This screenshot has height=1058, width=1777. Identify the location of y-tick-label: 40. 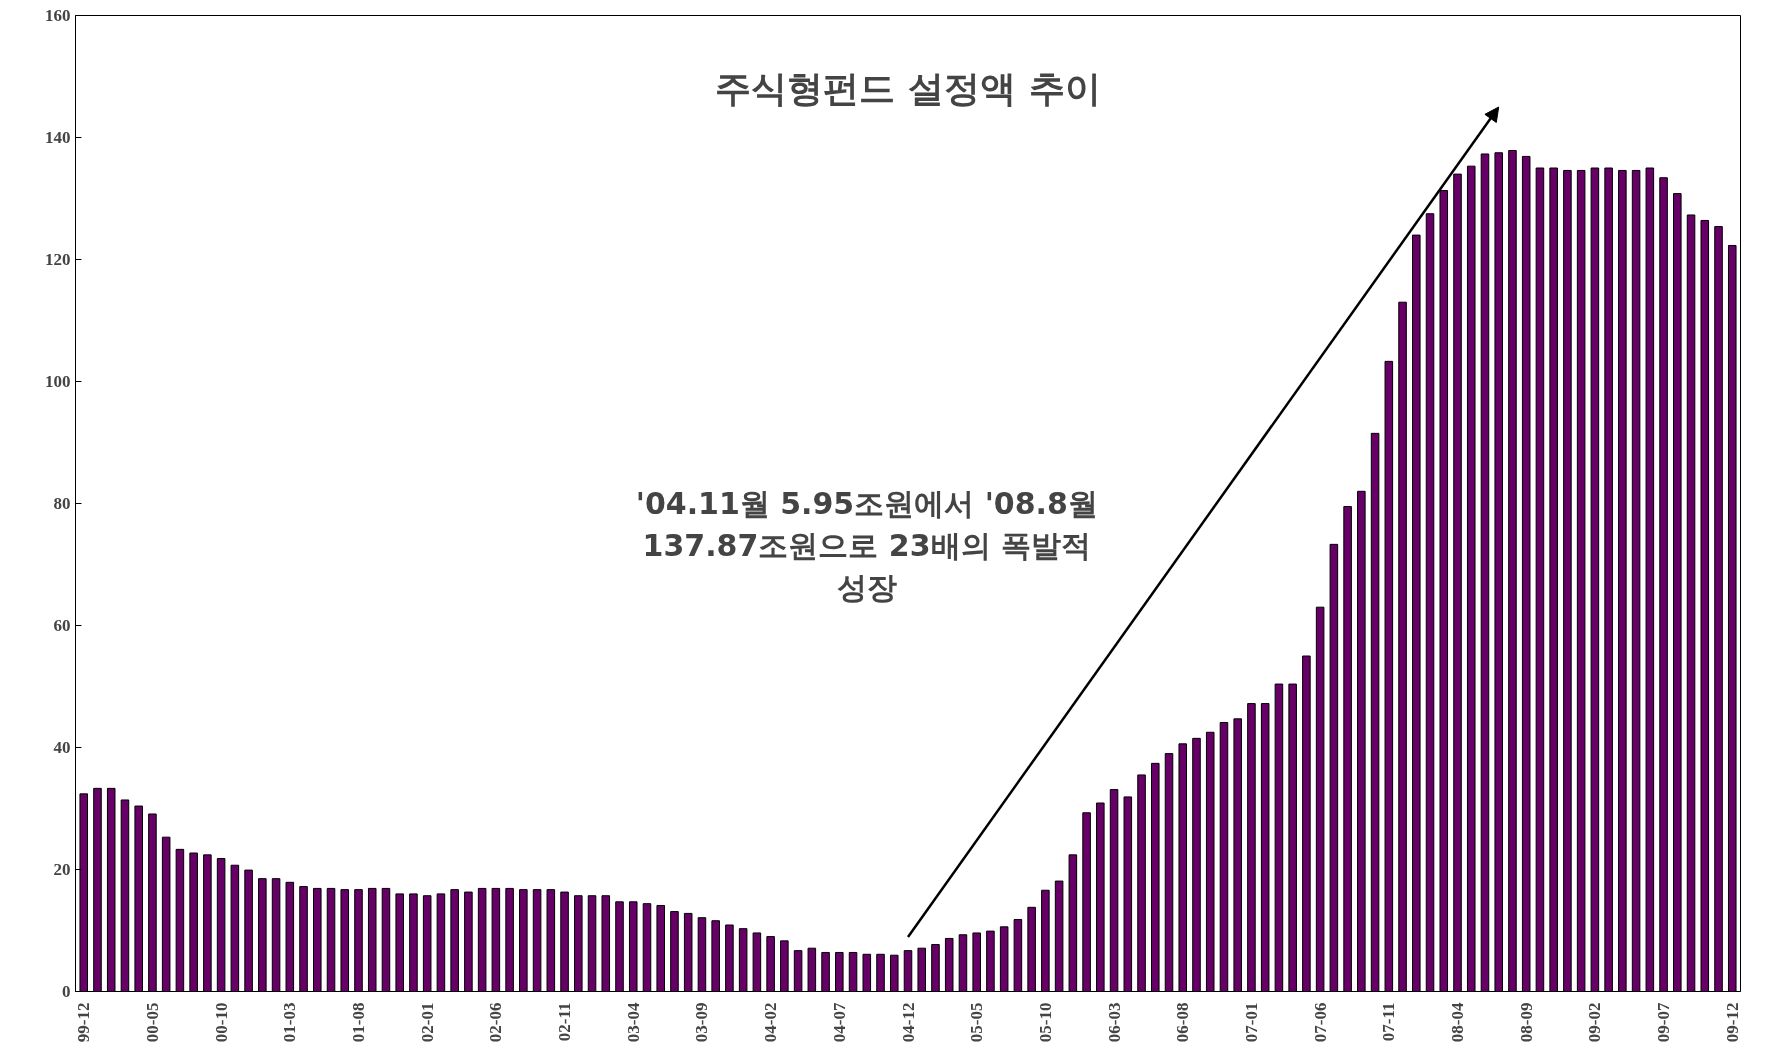
(62, 747).